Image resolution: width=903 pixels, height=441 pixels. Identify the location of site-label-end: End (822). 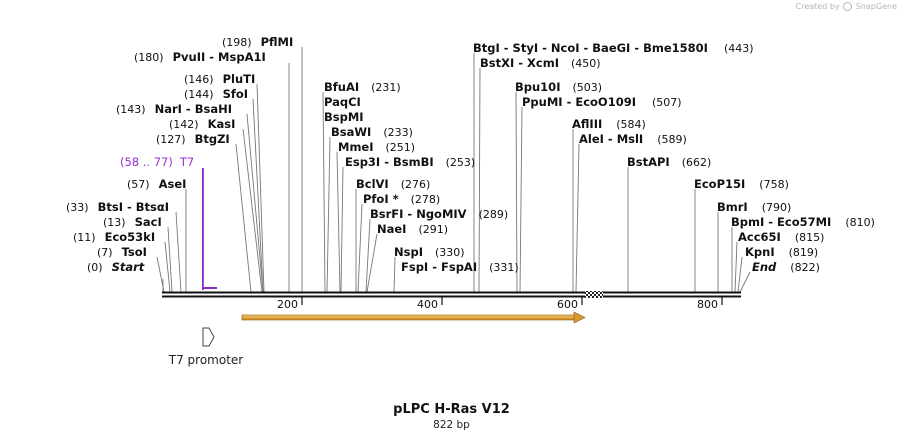
(786, 267).